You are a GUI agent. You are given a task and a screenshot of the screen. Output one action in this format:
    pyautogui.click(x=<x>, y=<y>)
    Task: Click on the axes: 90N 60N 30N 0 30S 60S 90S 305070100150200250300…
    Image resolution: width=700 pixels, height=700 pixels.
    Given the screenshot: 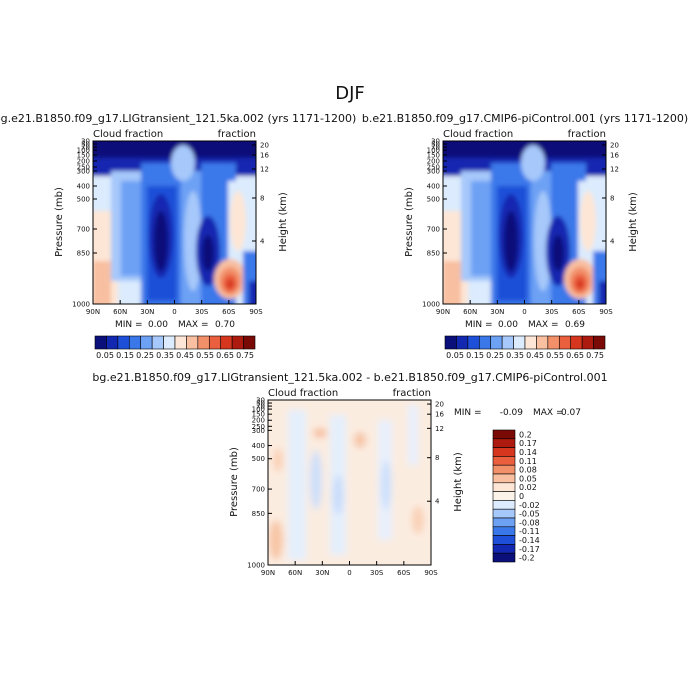 What is the action you would take?
    pyautogui.click(x=345, y=487)
    